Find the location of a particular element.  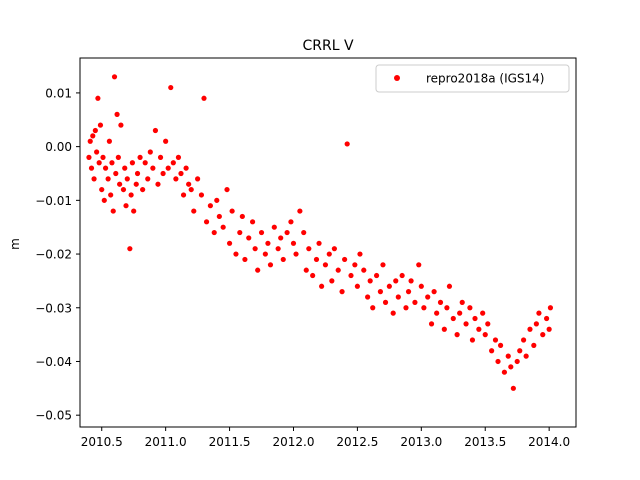

x-tick-label: 2013.0 is located at coordinates (421, 442).